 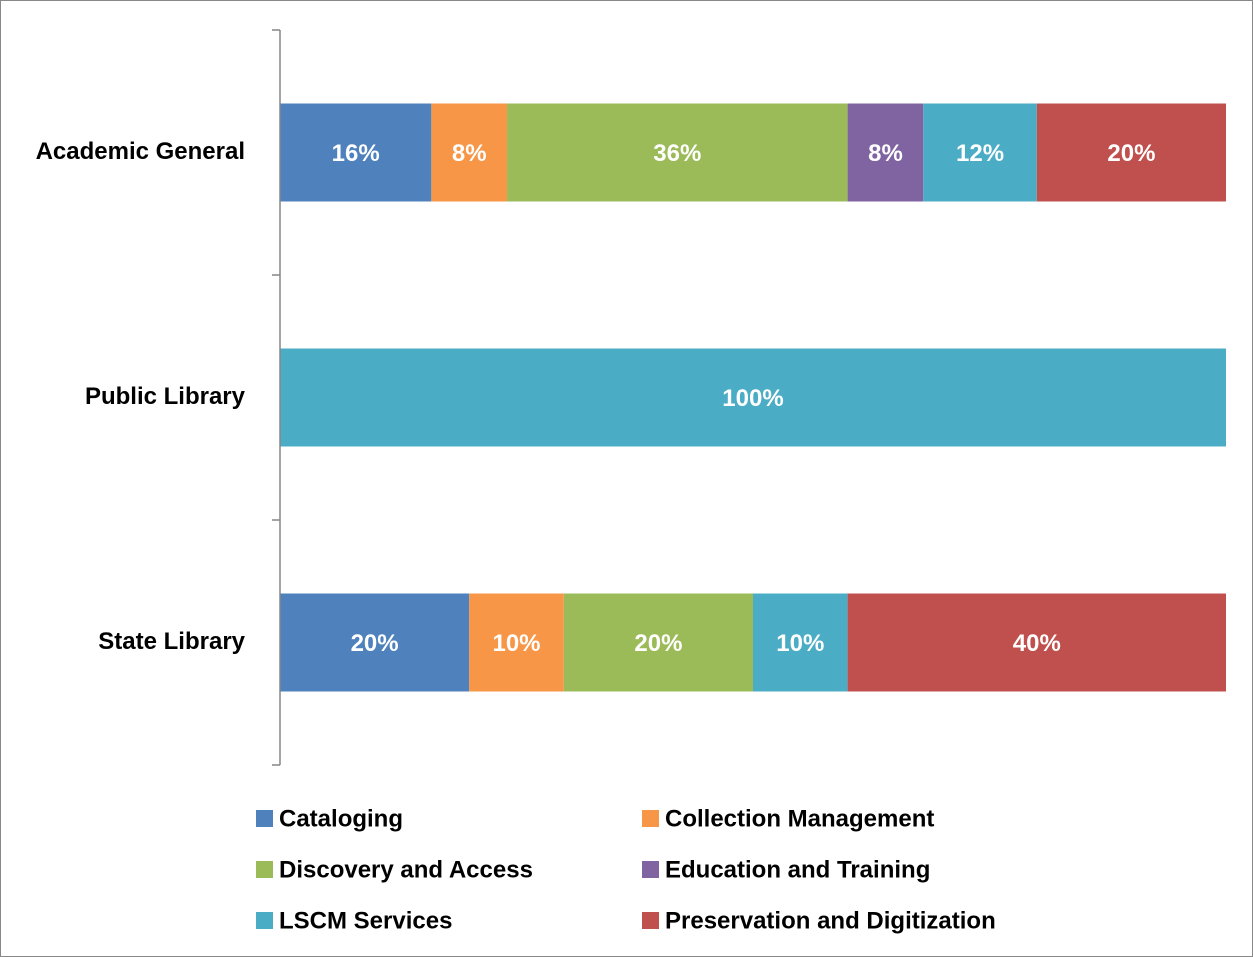 What do you see at coordinates (797, 869) in the screenshot?
I see `legend-label: Education and Training` at bounding box center [797, 869].